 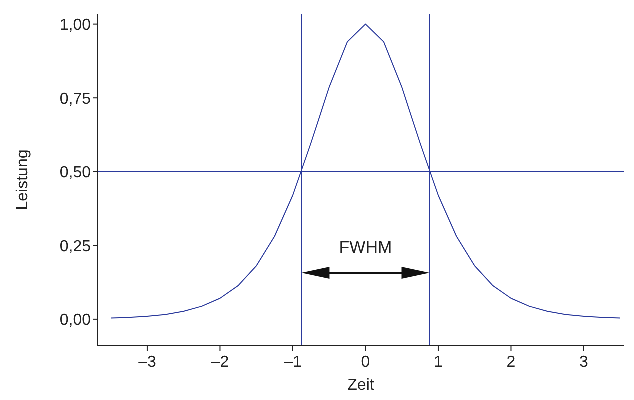 What do you see at coordinates (76, 25) in the screenshot?
I see `y-tick-label: 1,00` at bounding box center [76, 25].